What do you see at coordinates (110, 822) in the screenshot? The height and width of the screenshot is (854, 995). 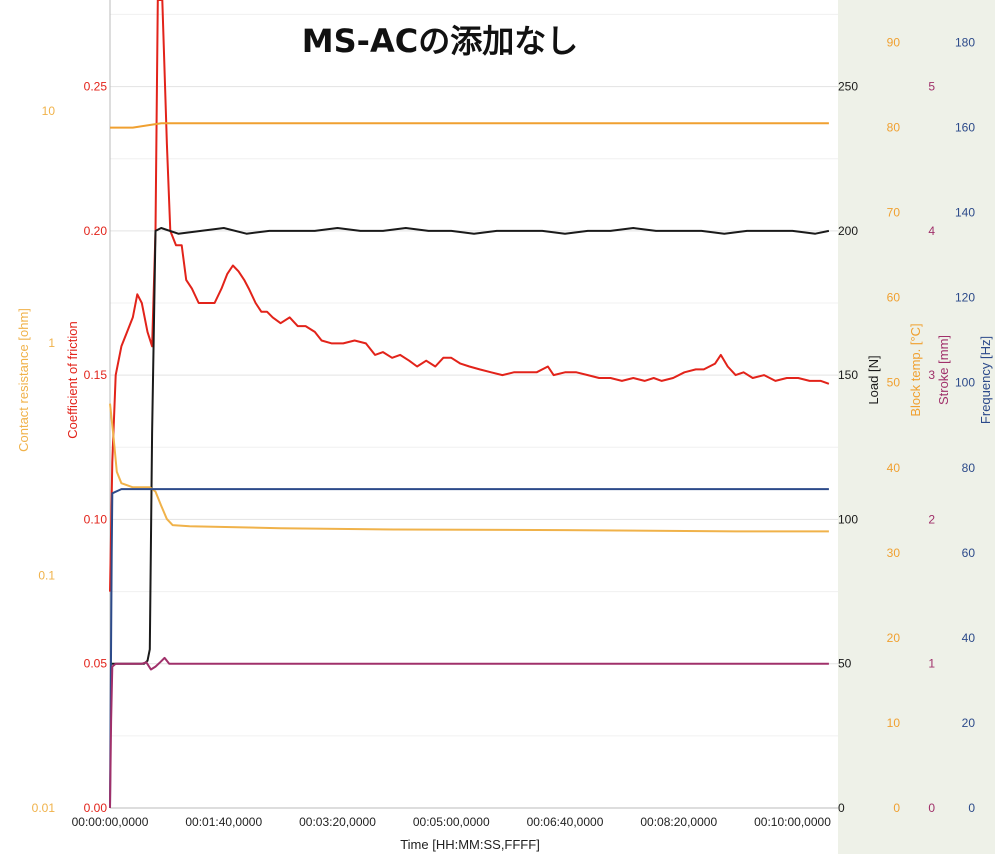 I see `x-tick-label: 00:00:00,0000` at bounding box center [110, 822].